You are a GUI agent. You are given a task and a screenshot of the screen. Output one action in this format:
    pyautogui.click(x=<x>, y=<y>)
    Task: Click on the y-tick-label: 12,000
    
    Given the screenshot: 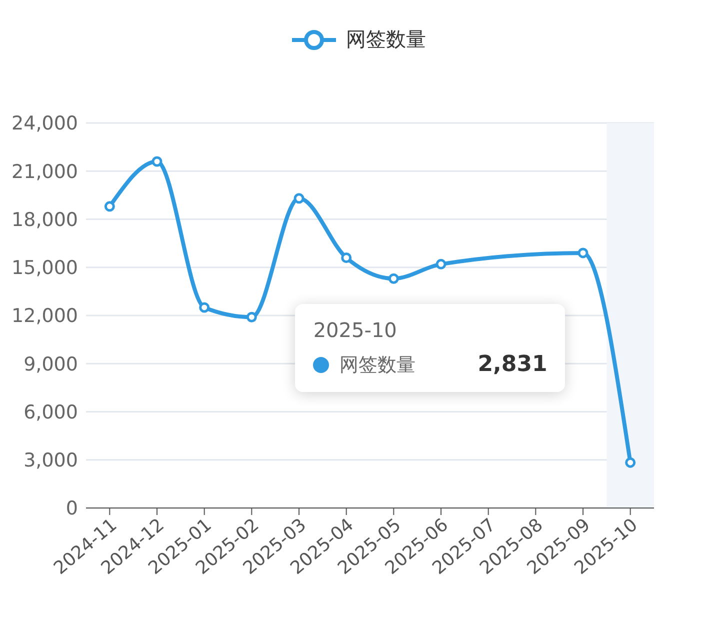 What is the action you would take?
    pyautogui.click(x=45, y=316)
    